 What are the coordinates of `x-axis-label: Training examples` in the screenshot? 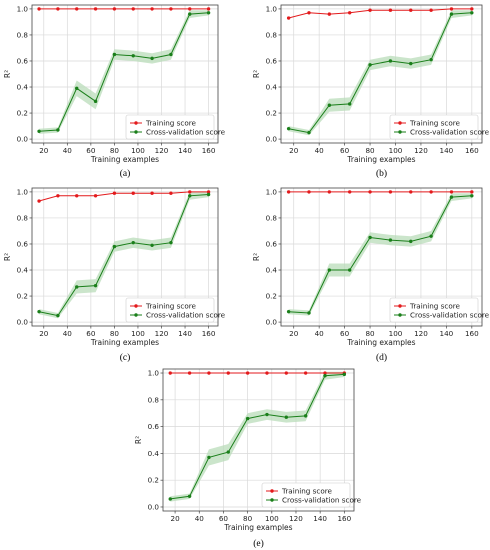 It's located at (124, 159).